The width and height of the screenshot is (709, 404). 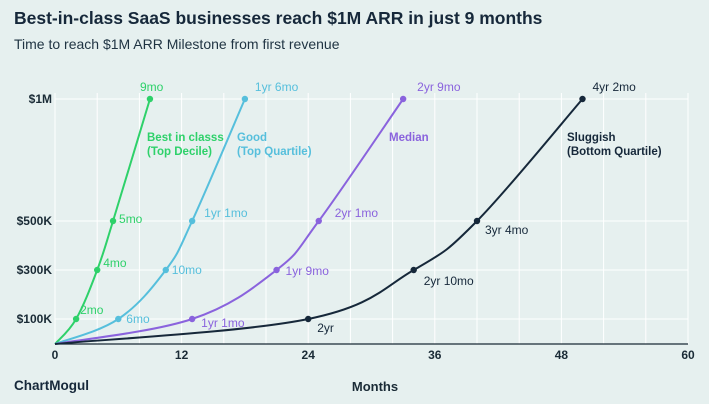 I want to click on series-name-label: (Top Decile), so click(x=179, y=152).